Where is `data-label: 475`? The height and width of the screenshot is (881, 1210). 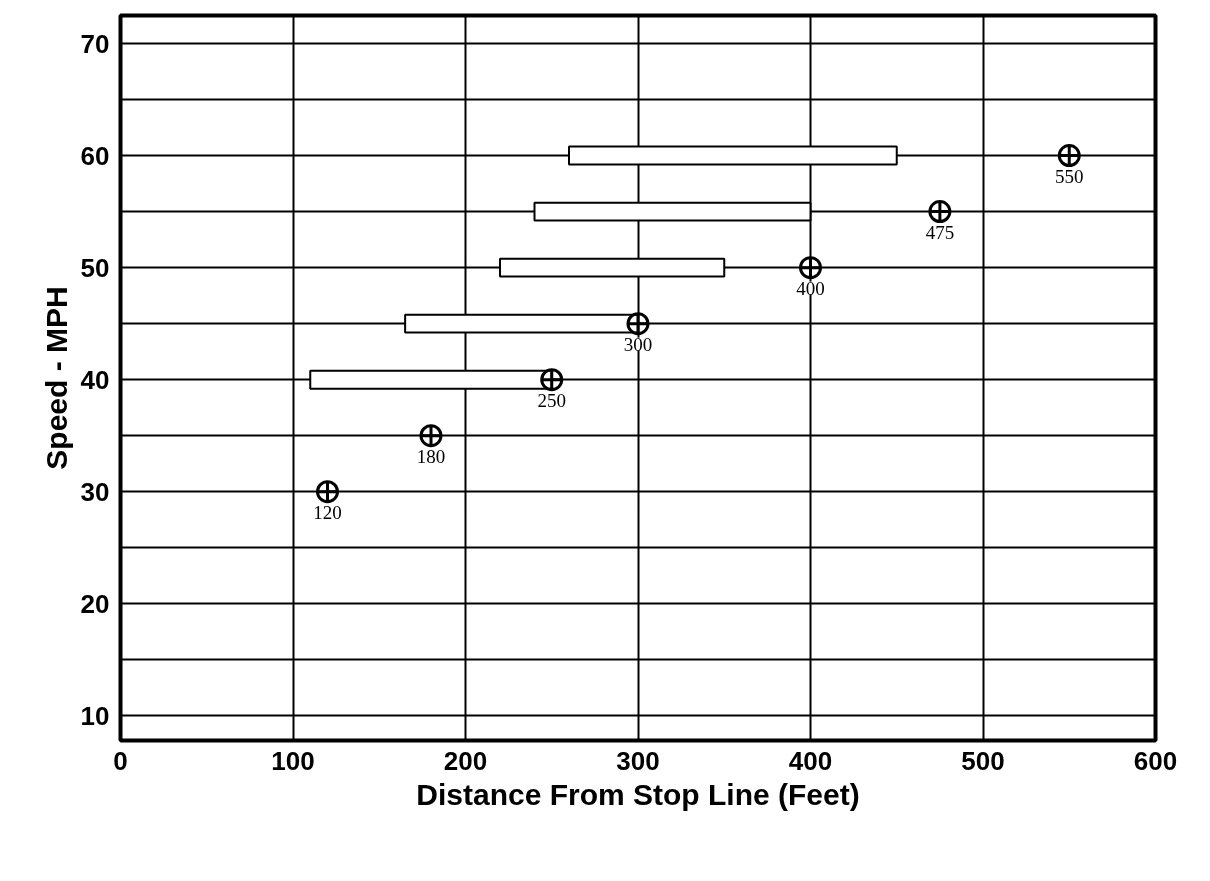
data-label: 475 is located at coordinates (940, 232).